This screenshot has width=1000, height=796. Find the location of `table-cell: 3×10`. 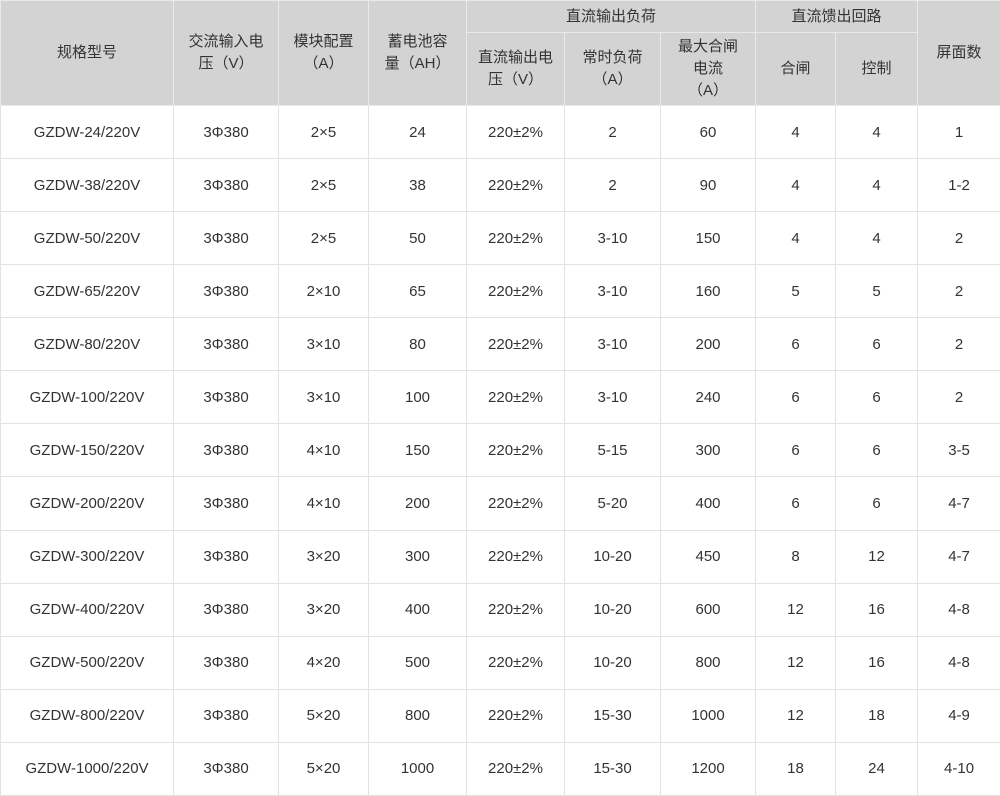

table-cell: 3×10 is located at coordinates (323, 344).